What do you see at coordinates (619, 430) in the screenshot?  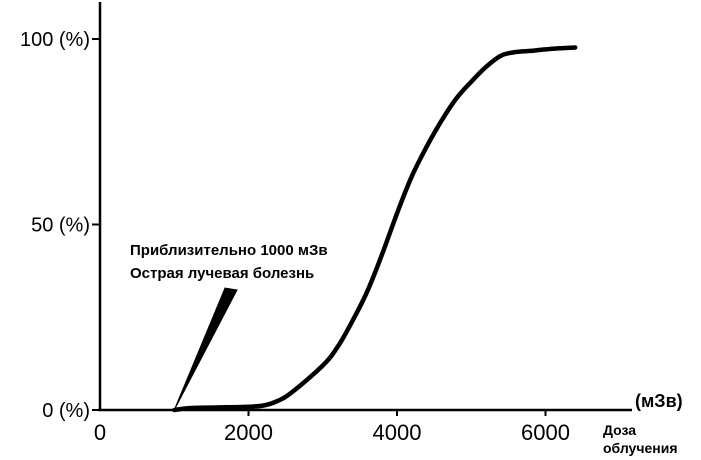 I see `x-axis-label-line-1: Доза` at bounding box center [619, 430].